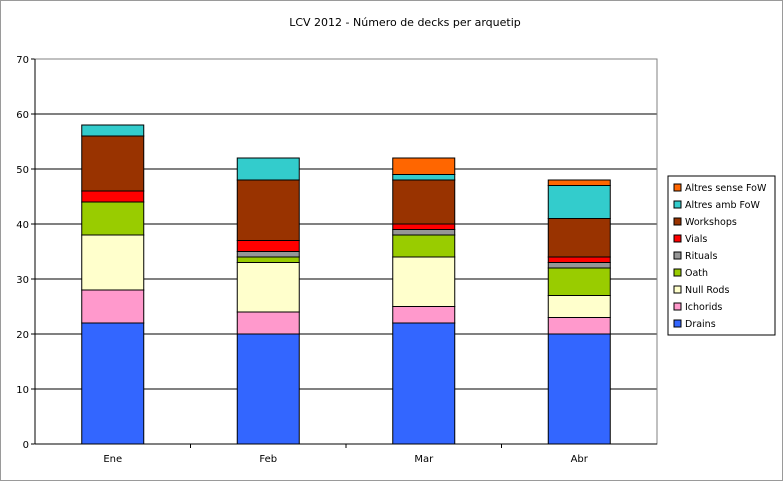 Image resolution: width=783 pixels, height=485 pixels. Describe the element at coordinates (22, 60) in the screenshot. I see `y-tick-label: 70` at that location.